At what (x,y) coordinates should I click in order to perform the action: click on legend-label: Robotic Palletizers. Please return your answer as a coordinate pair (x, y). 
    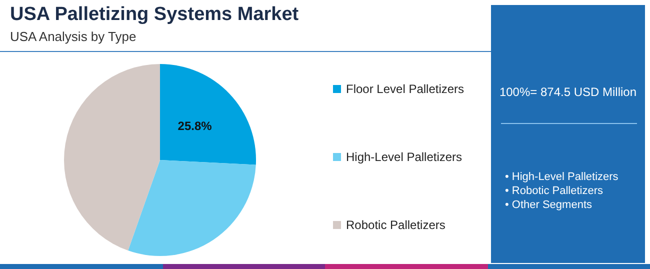
    Looking at the image, I should click on (396, 225).